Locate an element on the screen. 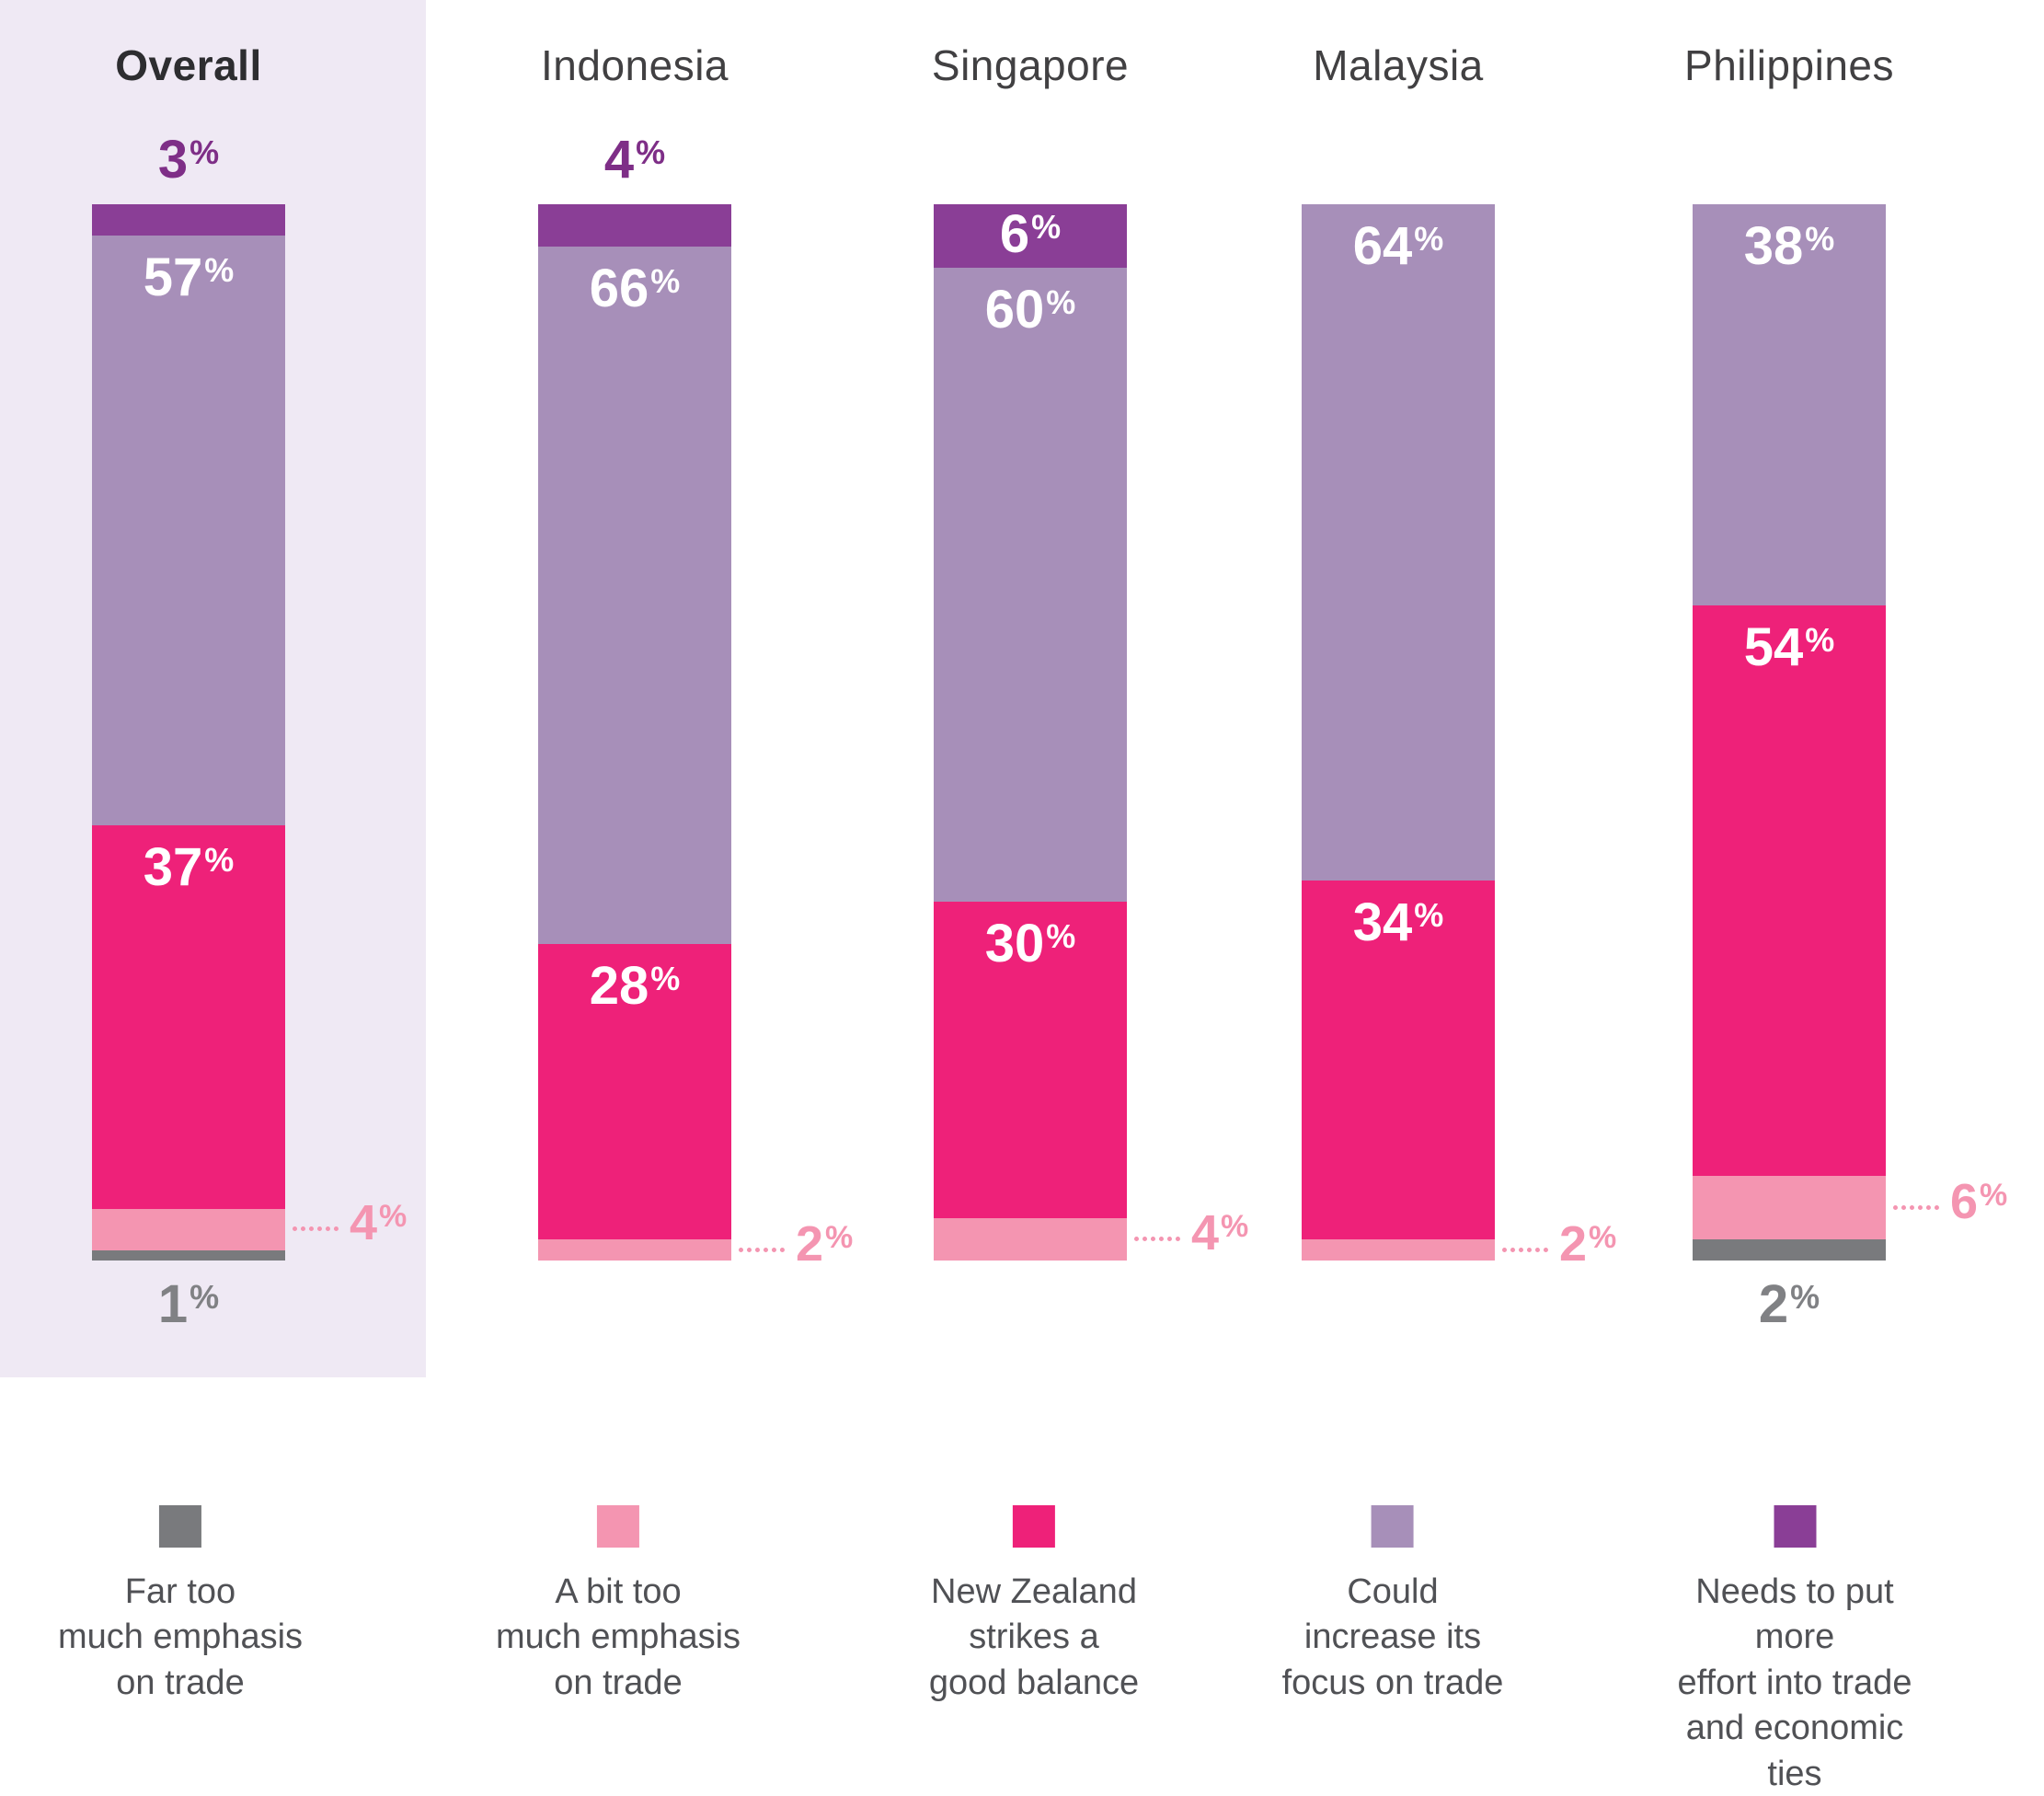  value-label-could-increase: 57% is located at coordinates (189, 277).